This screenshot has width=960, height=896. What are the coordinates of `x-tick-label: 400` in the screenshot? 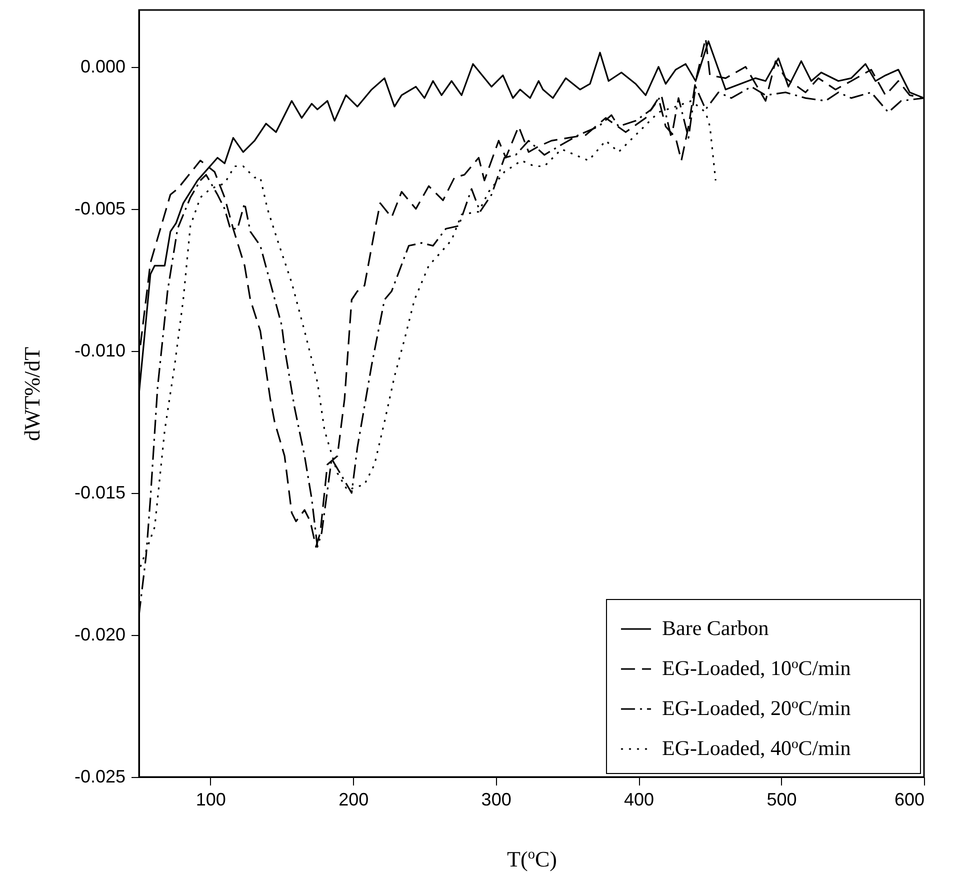 It's located at (639, 800).